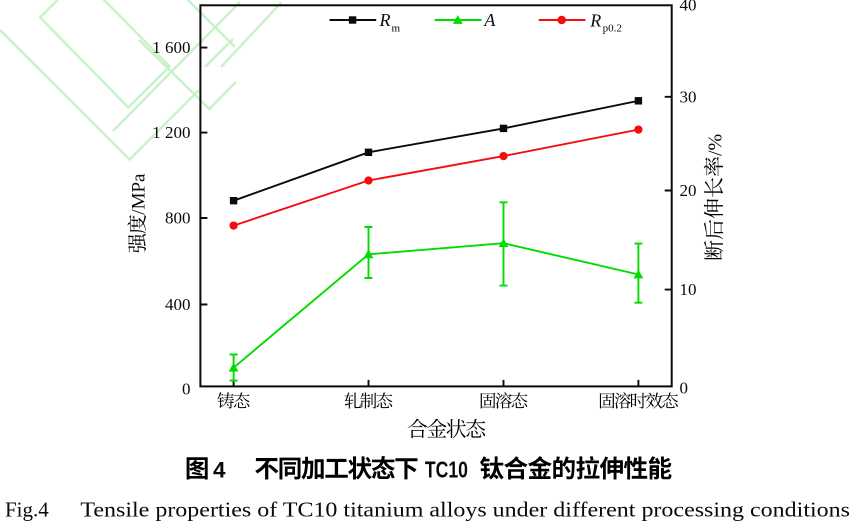 This screenshot has height=529, width=856. I want to click on svg-text: Fig.4, so click(27, 510).